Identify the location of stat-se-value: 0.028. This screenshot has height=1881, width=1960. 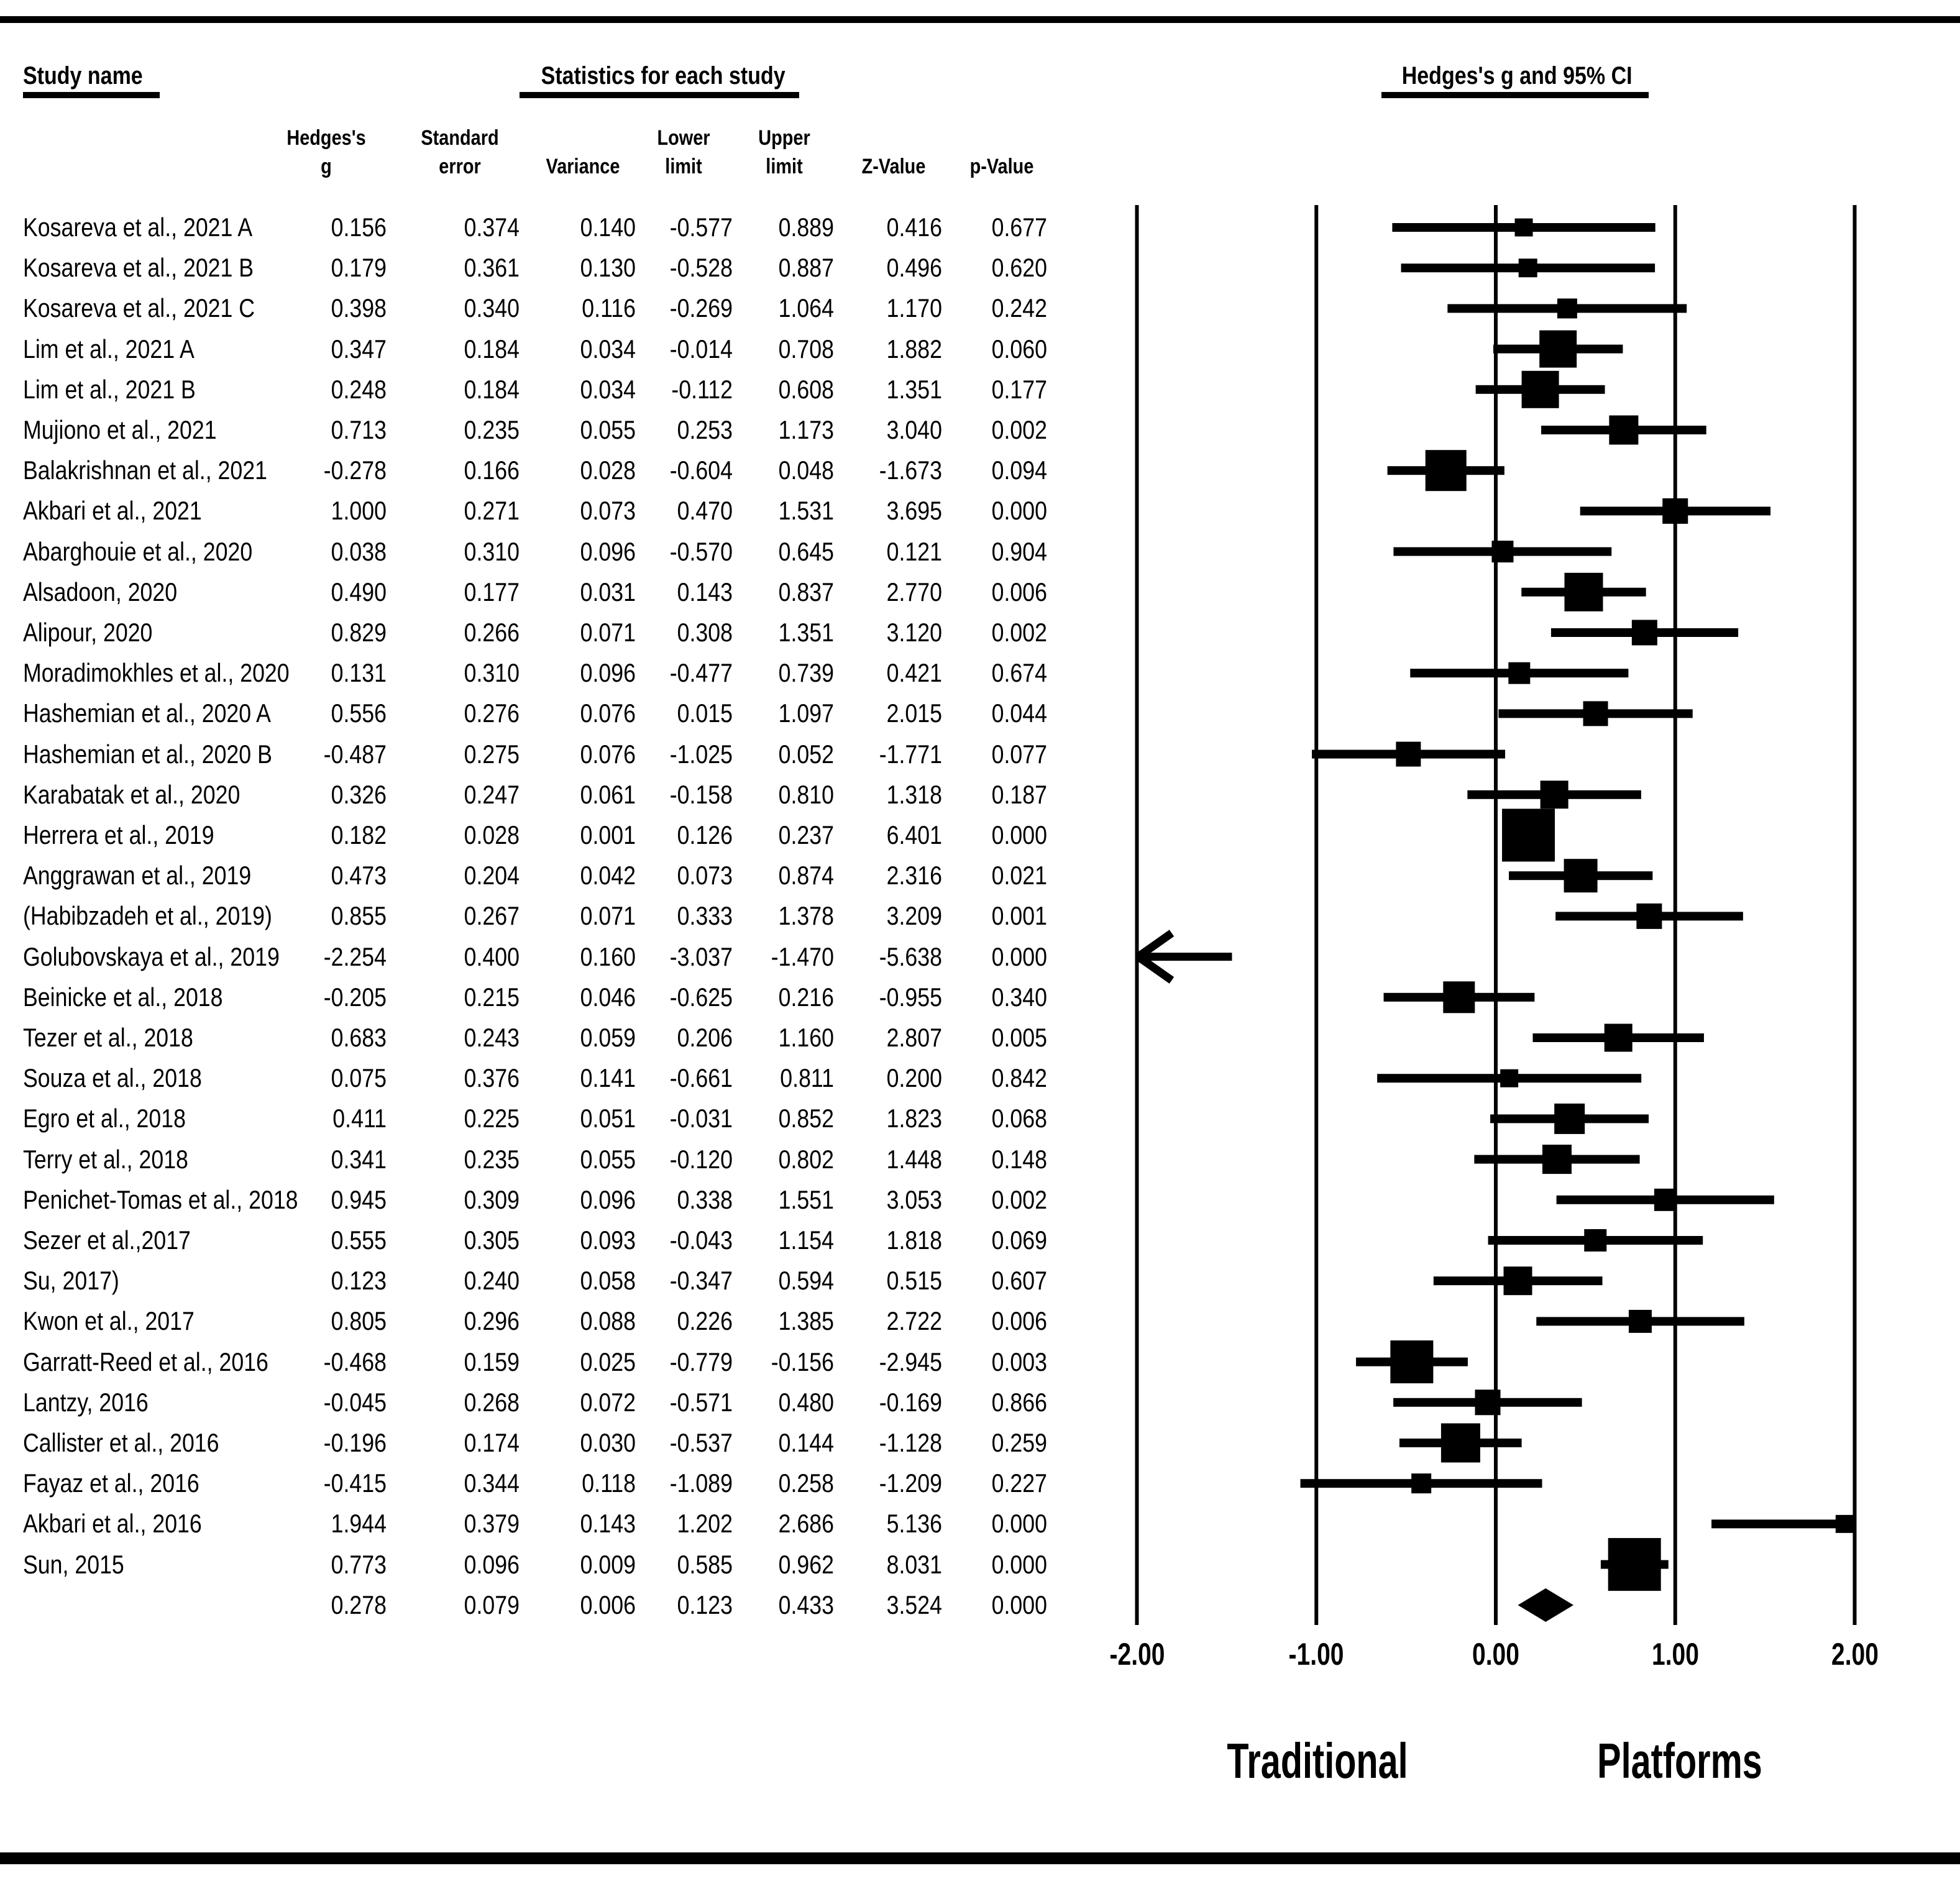
(492, 835).